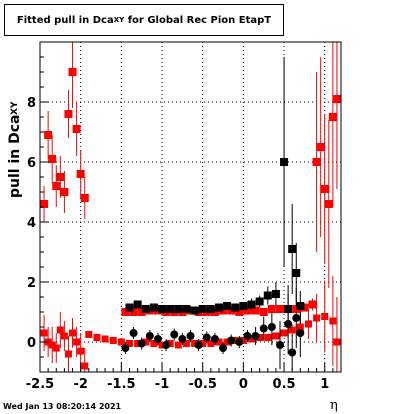  I want to click on y-tick-label: 4, so click(31, 223).